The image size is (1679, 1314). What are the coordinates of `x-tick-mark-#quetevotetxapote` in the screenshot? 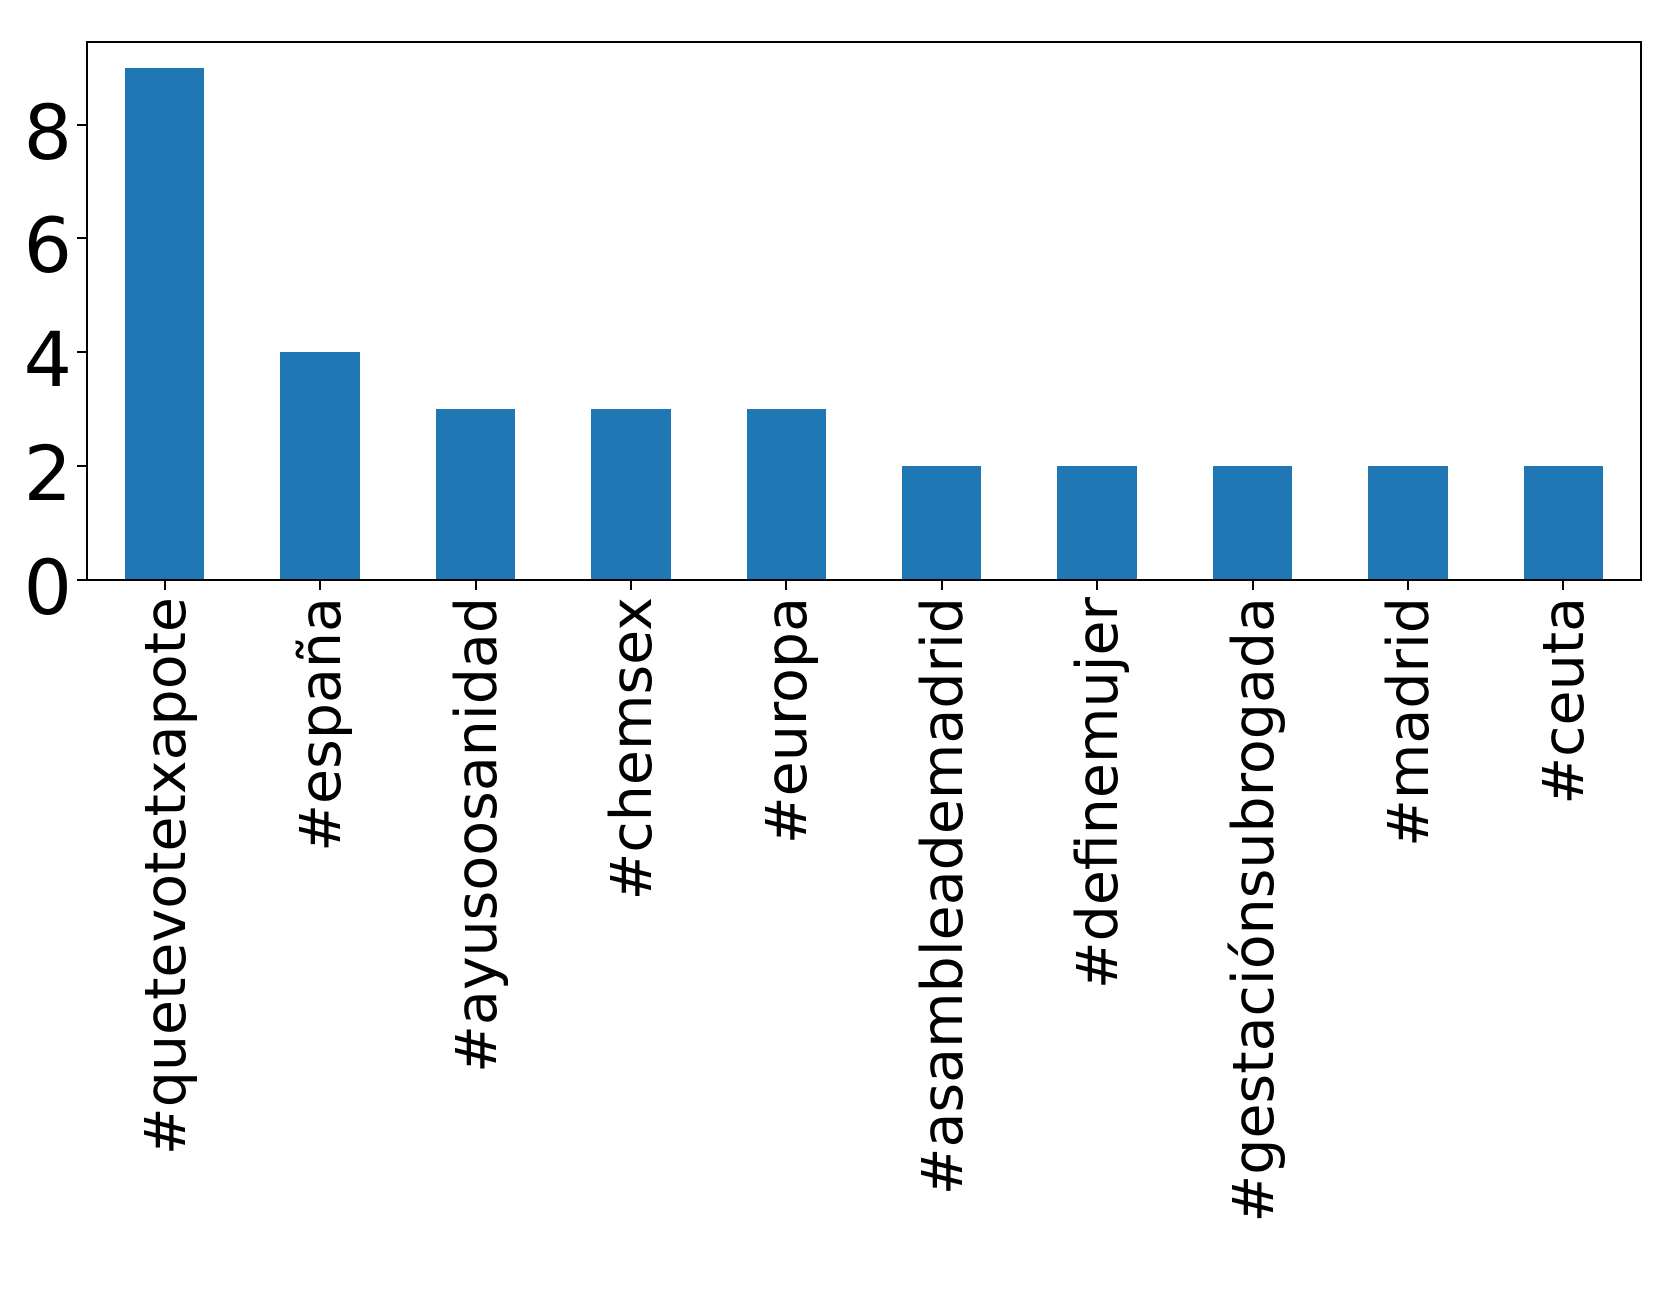 It's located at (164, 585).